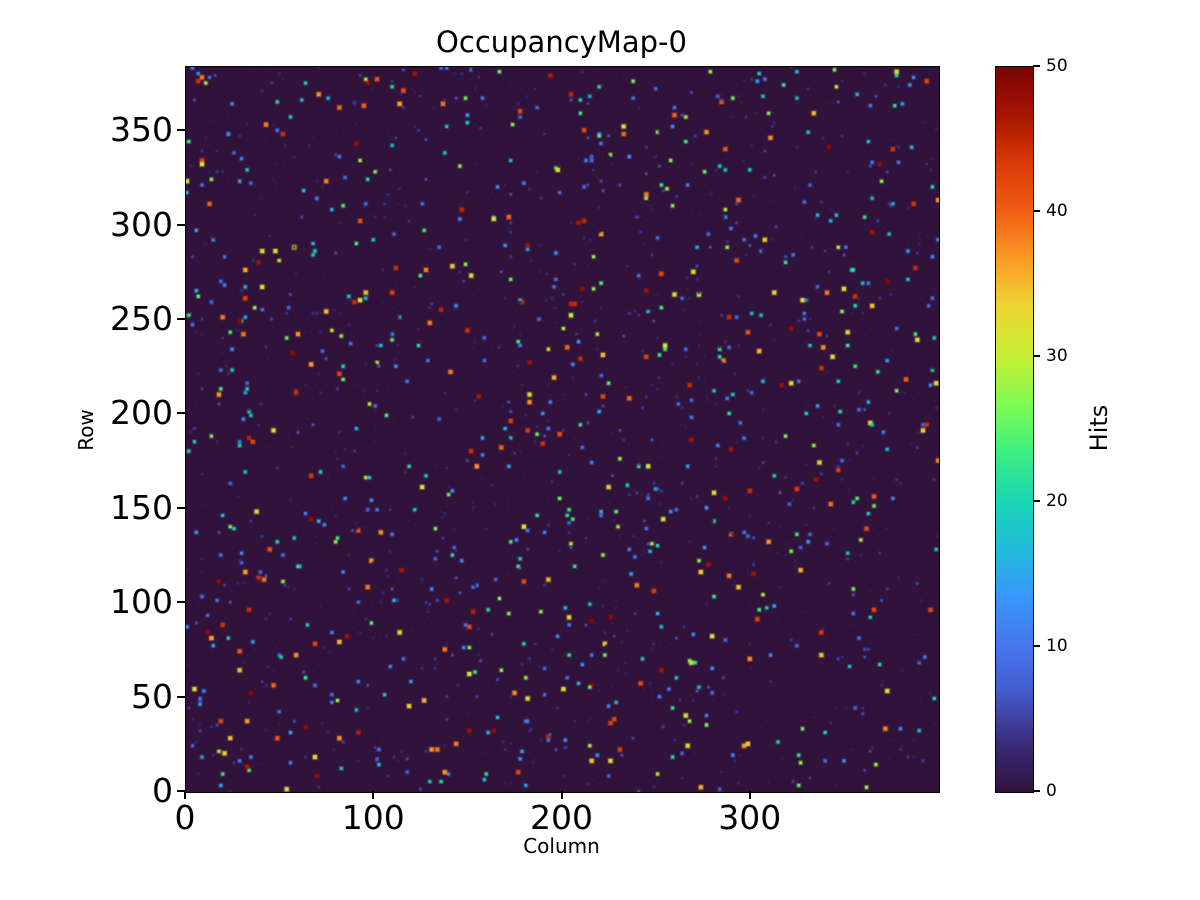  I want to click on colorbar-tick-label: 0, so click(1051, 791).